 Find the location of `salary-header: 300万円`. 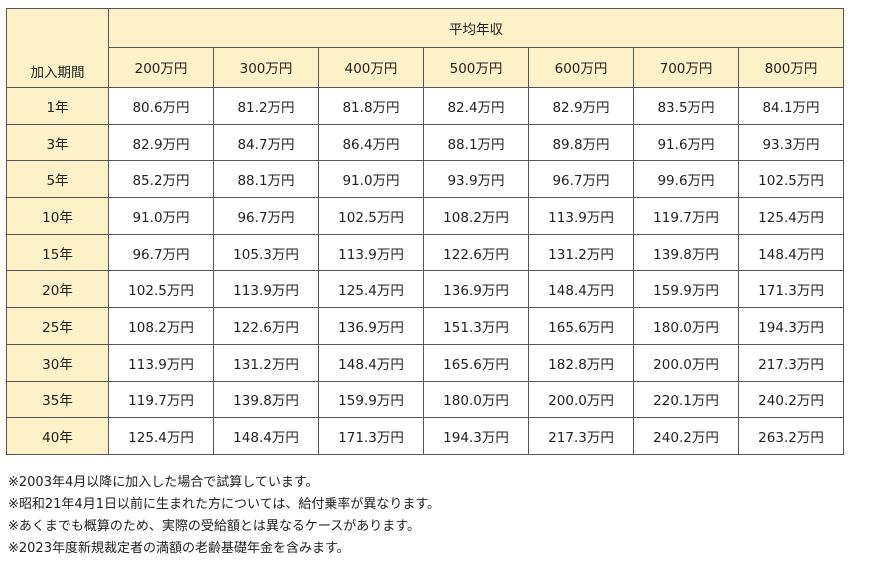

salary-header: 300万円 is located at coordinates (266, 67).